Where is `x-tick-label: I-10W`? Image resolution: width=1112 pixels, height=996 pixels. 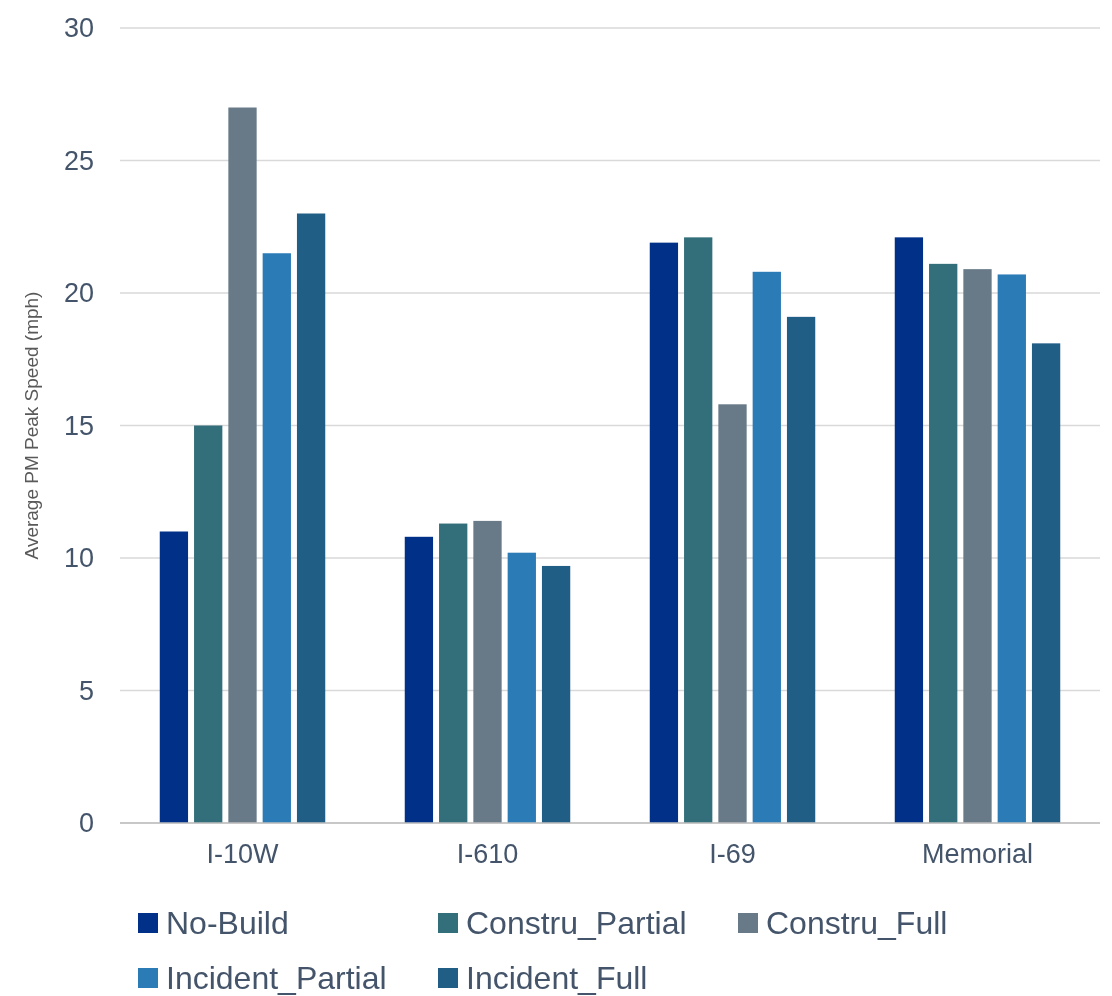
x-tick-label: I-10W is located at coordinates (243, 854).